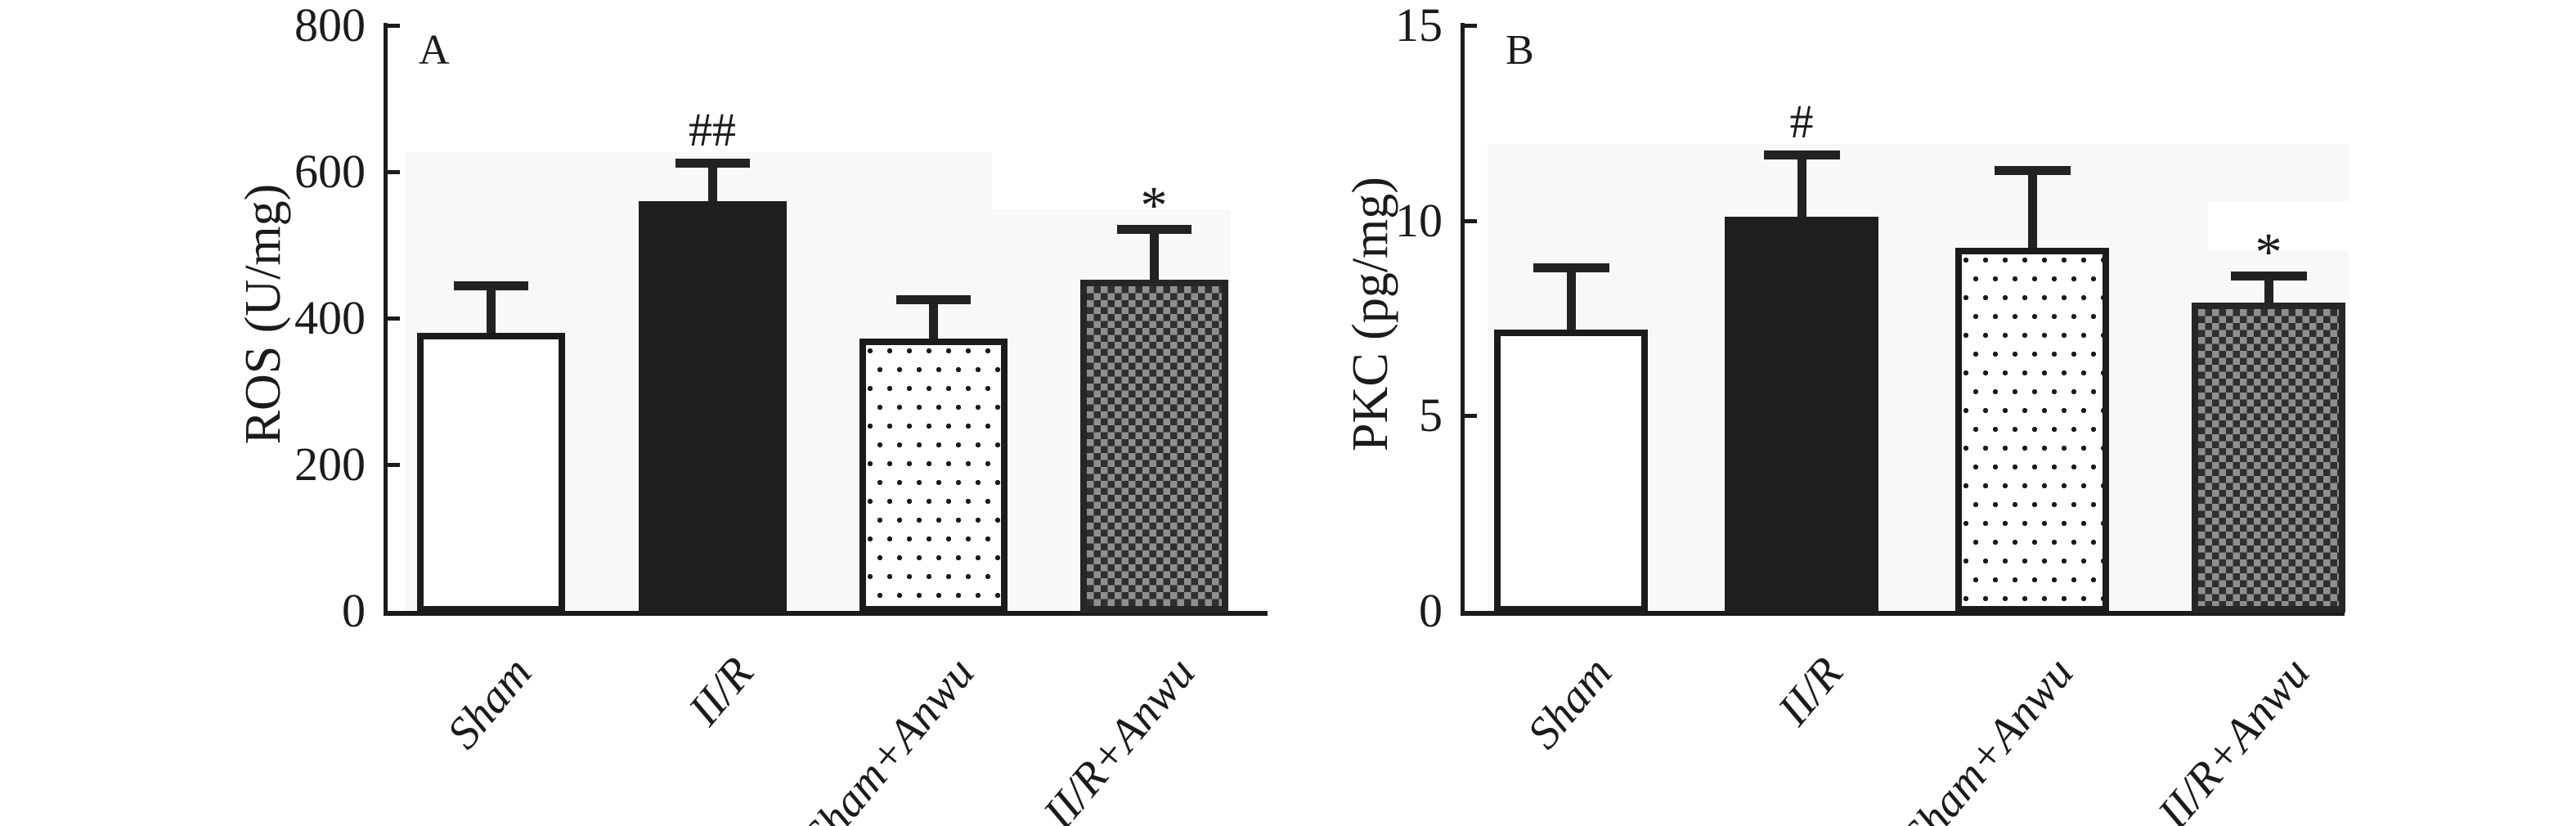 This screenshot has width=2576, height=826. What do you see at coordinates (712, 129) in the screenshot?
I see `significance-annotation: ##` at bounding box center [712, 129].